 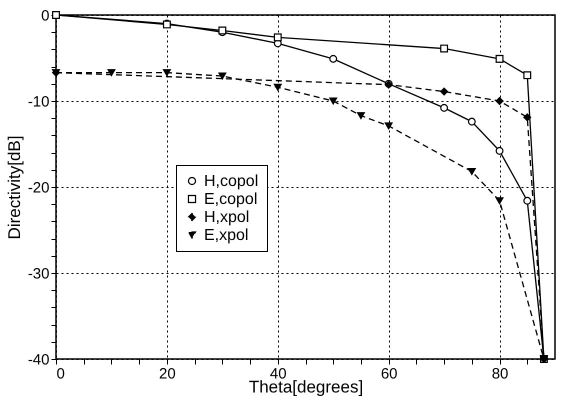 I want to click on y-axis-title: Directivity[dB], so click(x=14, y=188).